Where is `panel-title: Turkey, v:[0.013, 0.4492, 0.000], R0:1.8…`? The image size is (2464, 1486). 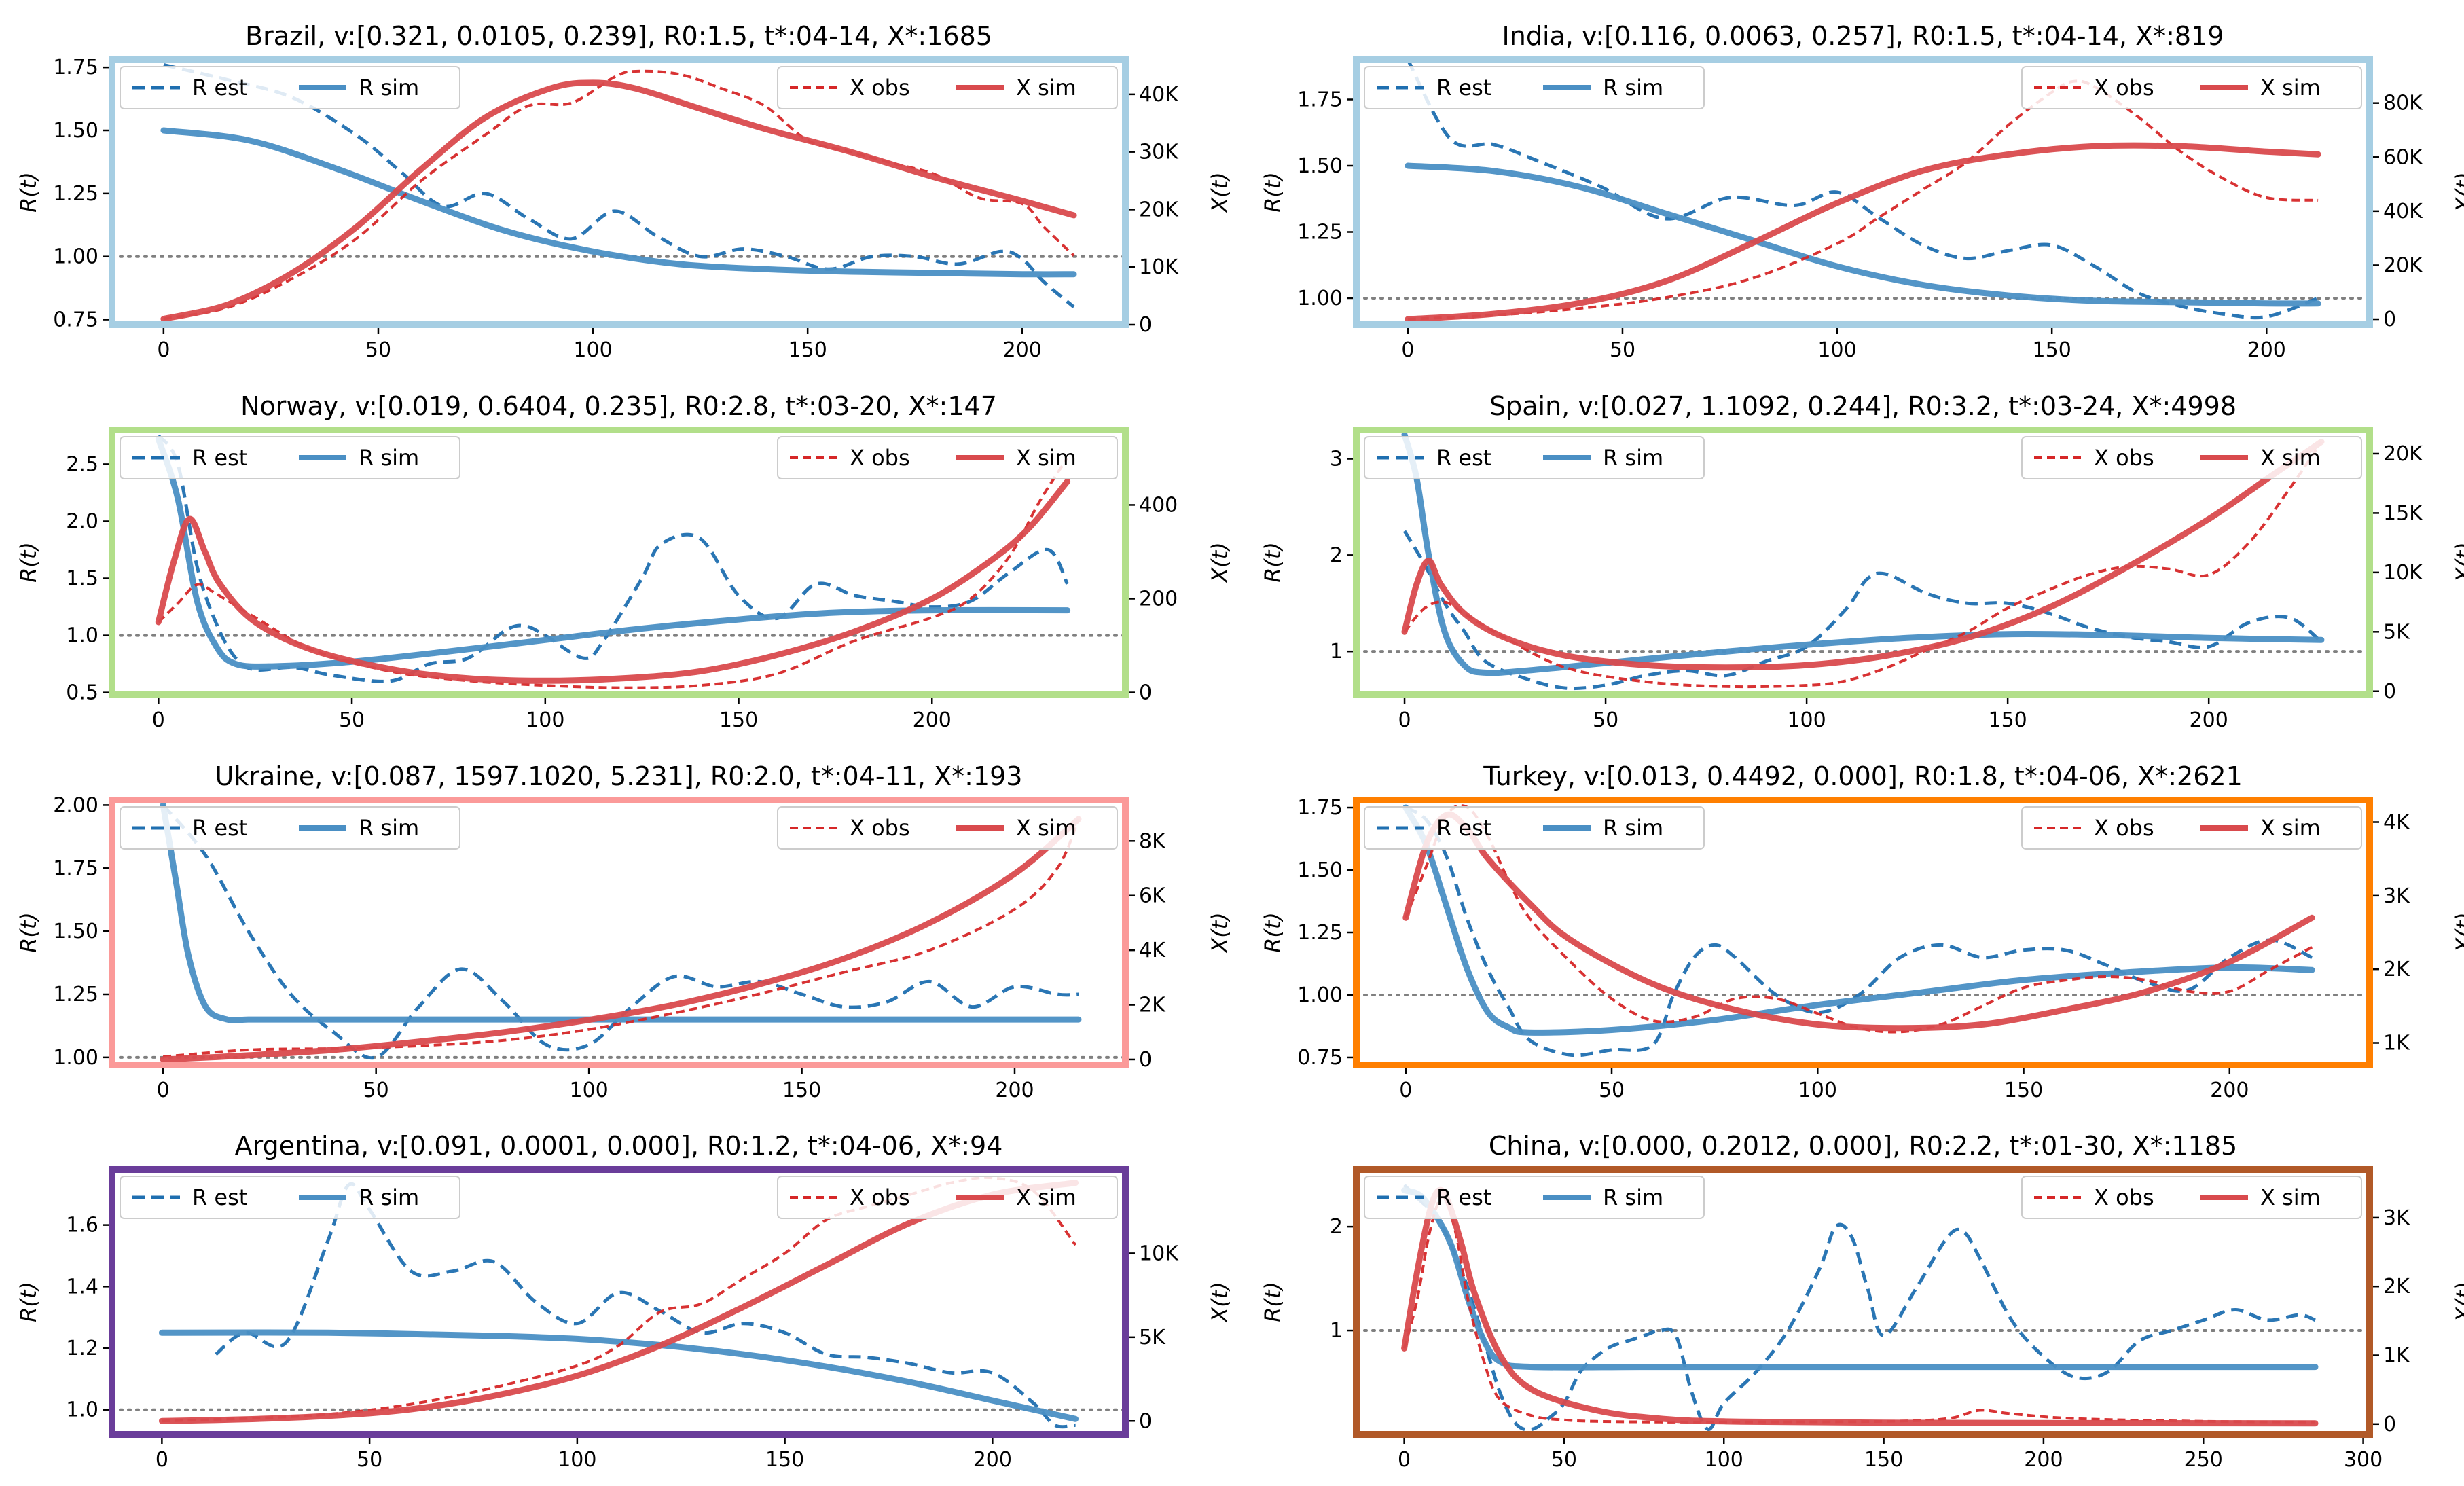
panel-title: Turkey, v:[0.013, 0.4492, 0.000], R0:1.8… is located at coordinates (1863, 776).